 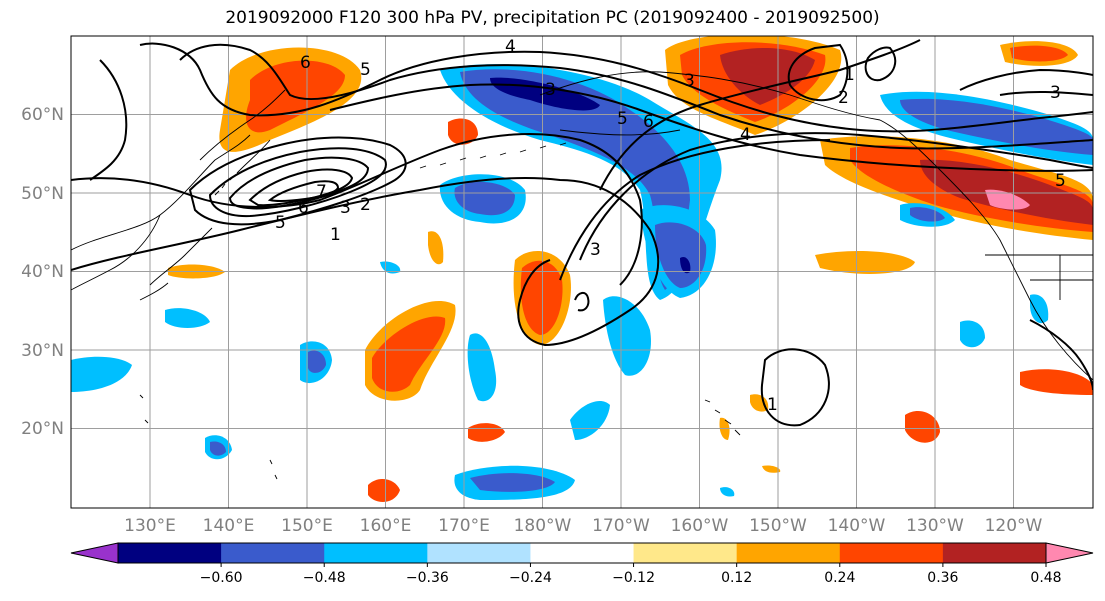 I want to click on us-state-borders, so click(x=1039, y=277).